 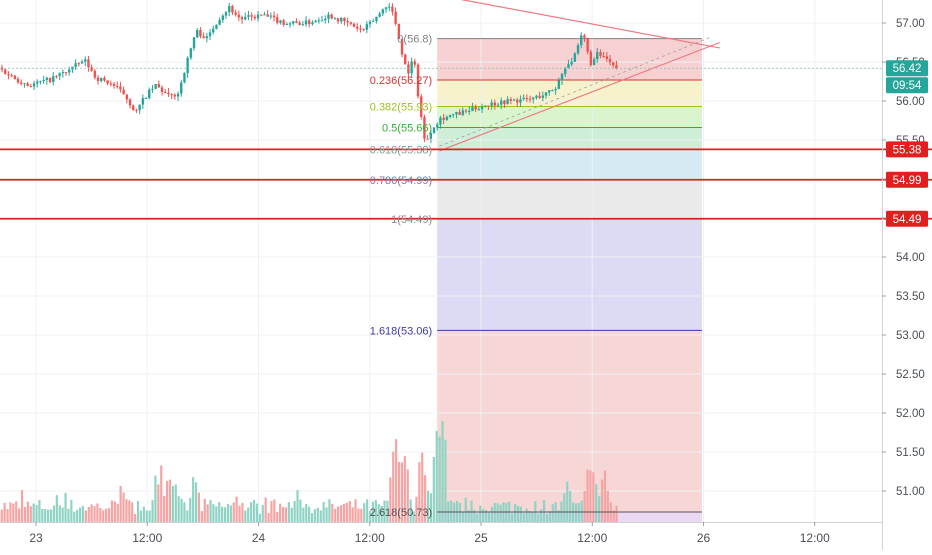 What do you see at coordinates (910, 336) in the screenshot?
I see `y-tick-label: 53.00` at bounding box center [910, 336].